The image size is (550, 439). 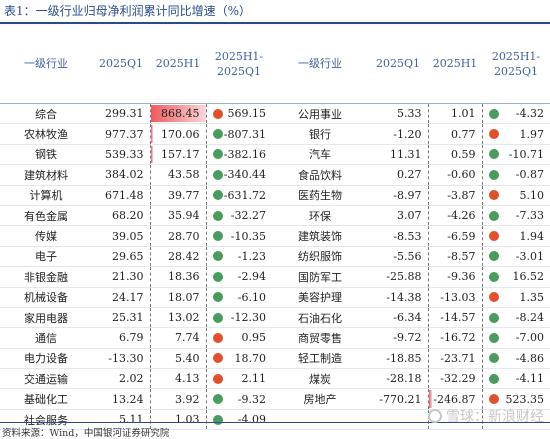 What do you see at coordinates (320, 134) in the screenshot?
I see `right-industry-name: 银行` at bounding box center [320, 134].